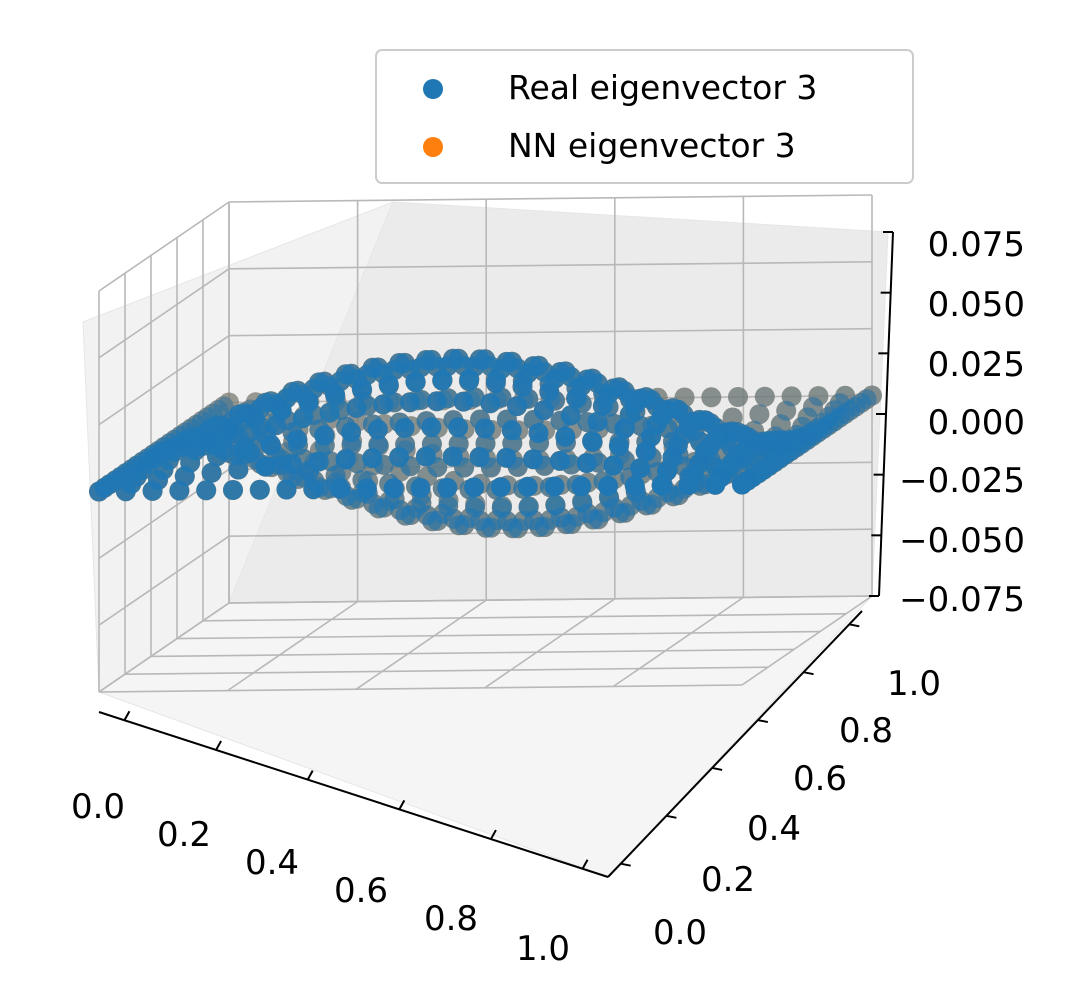  I want to click on x-tick-label: 0.4, so click(272, 863).